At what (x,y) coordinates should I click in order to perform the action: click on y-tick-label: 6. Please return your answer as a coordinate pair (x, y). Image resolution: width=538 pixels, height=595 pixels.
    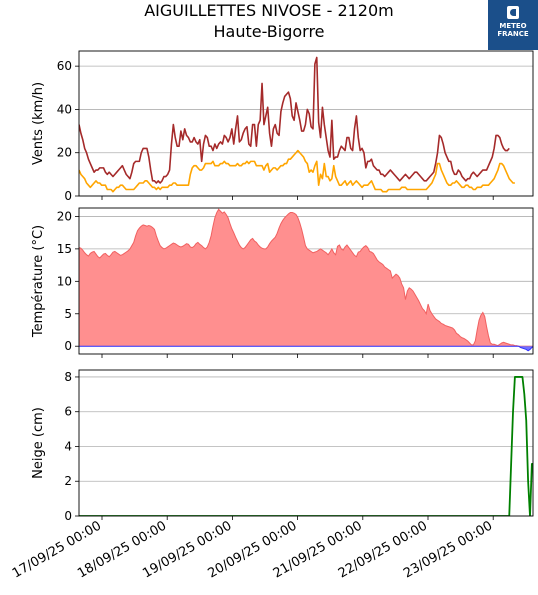
    Looking at the image, I should click on (68, 412).